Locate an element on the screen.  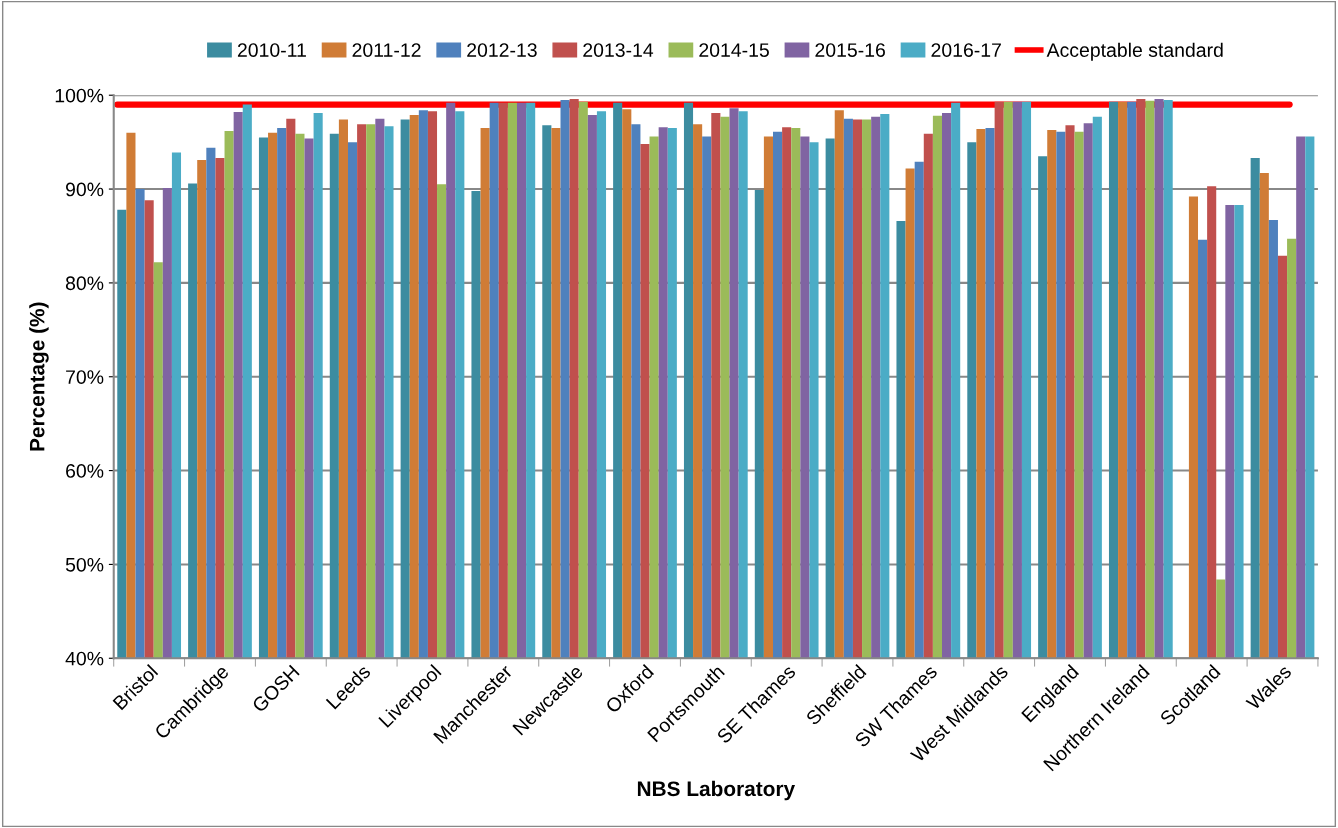
y-tick-label: 70% is located at coordinates (85, 377).